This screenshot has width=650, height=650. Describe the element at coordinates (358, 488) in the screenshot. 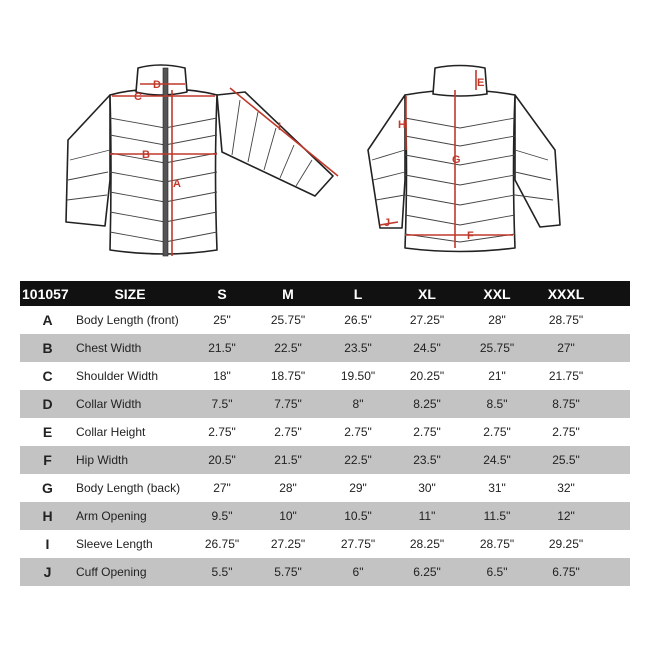

I see `size-value: 29"` at that location.